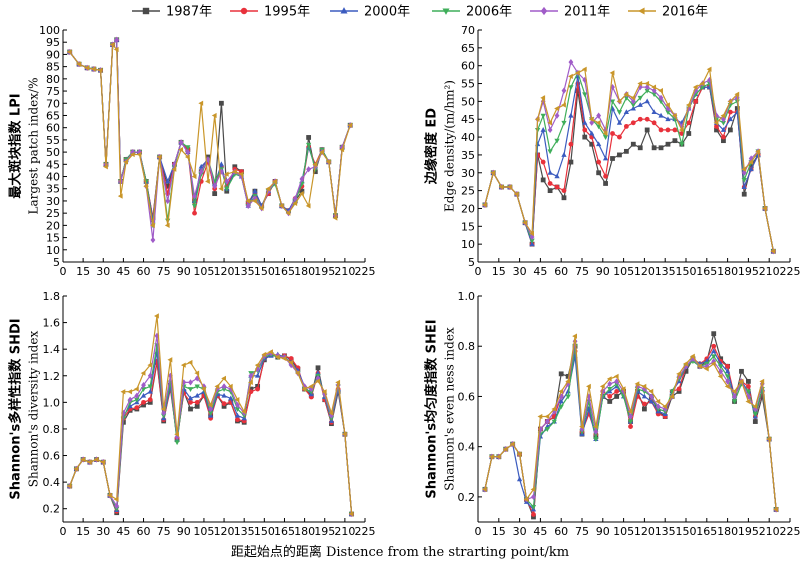 The width and height of the screenshot is (800, 566). I want to click on legend-label: 2016年, so click(685, 12).